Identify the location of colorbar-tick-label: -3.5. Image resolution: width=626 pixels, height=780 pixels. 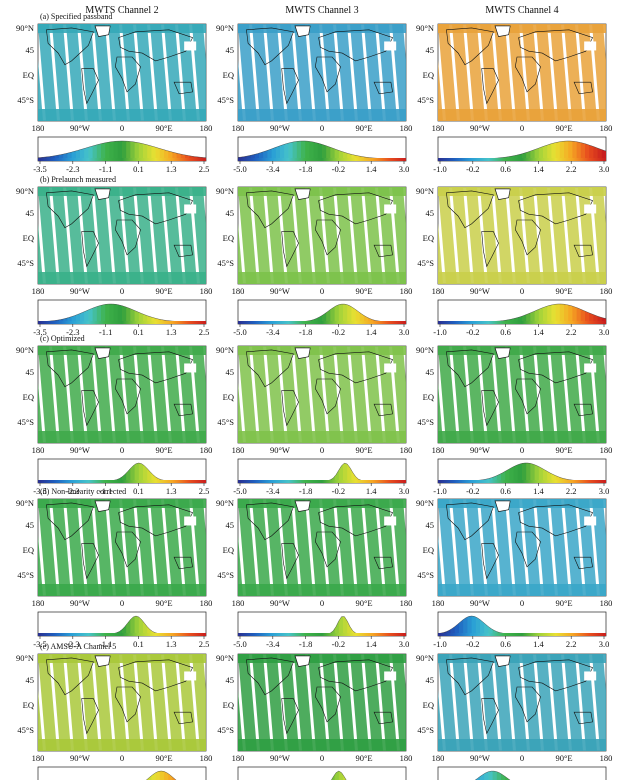
(39, 332).